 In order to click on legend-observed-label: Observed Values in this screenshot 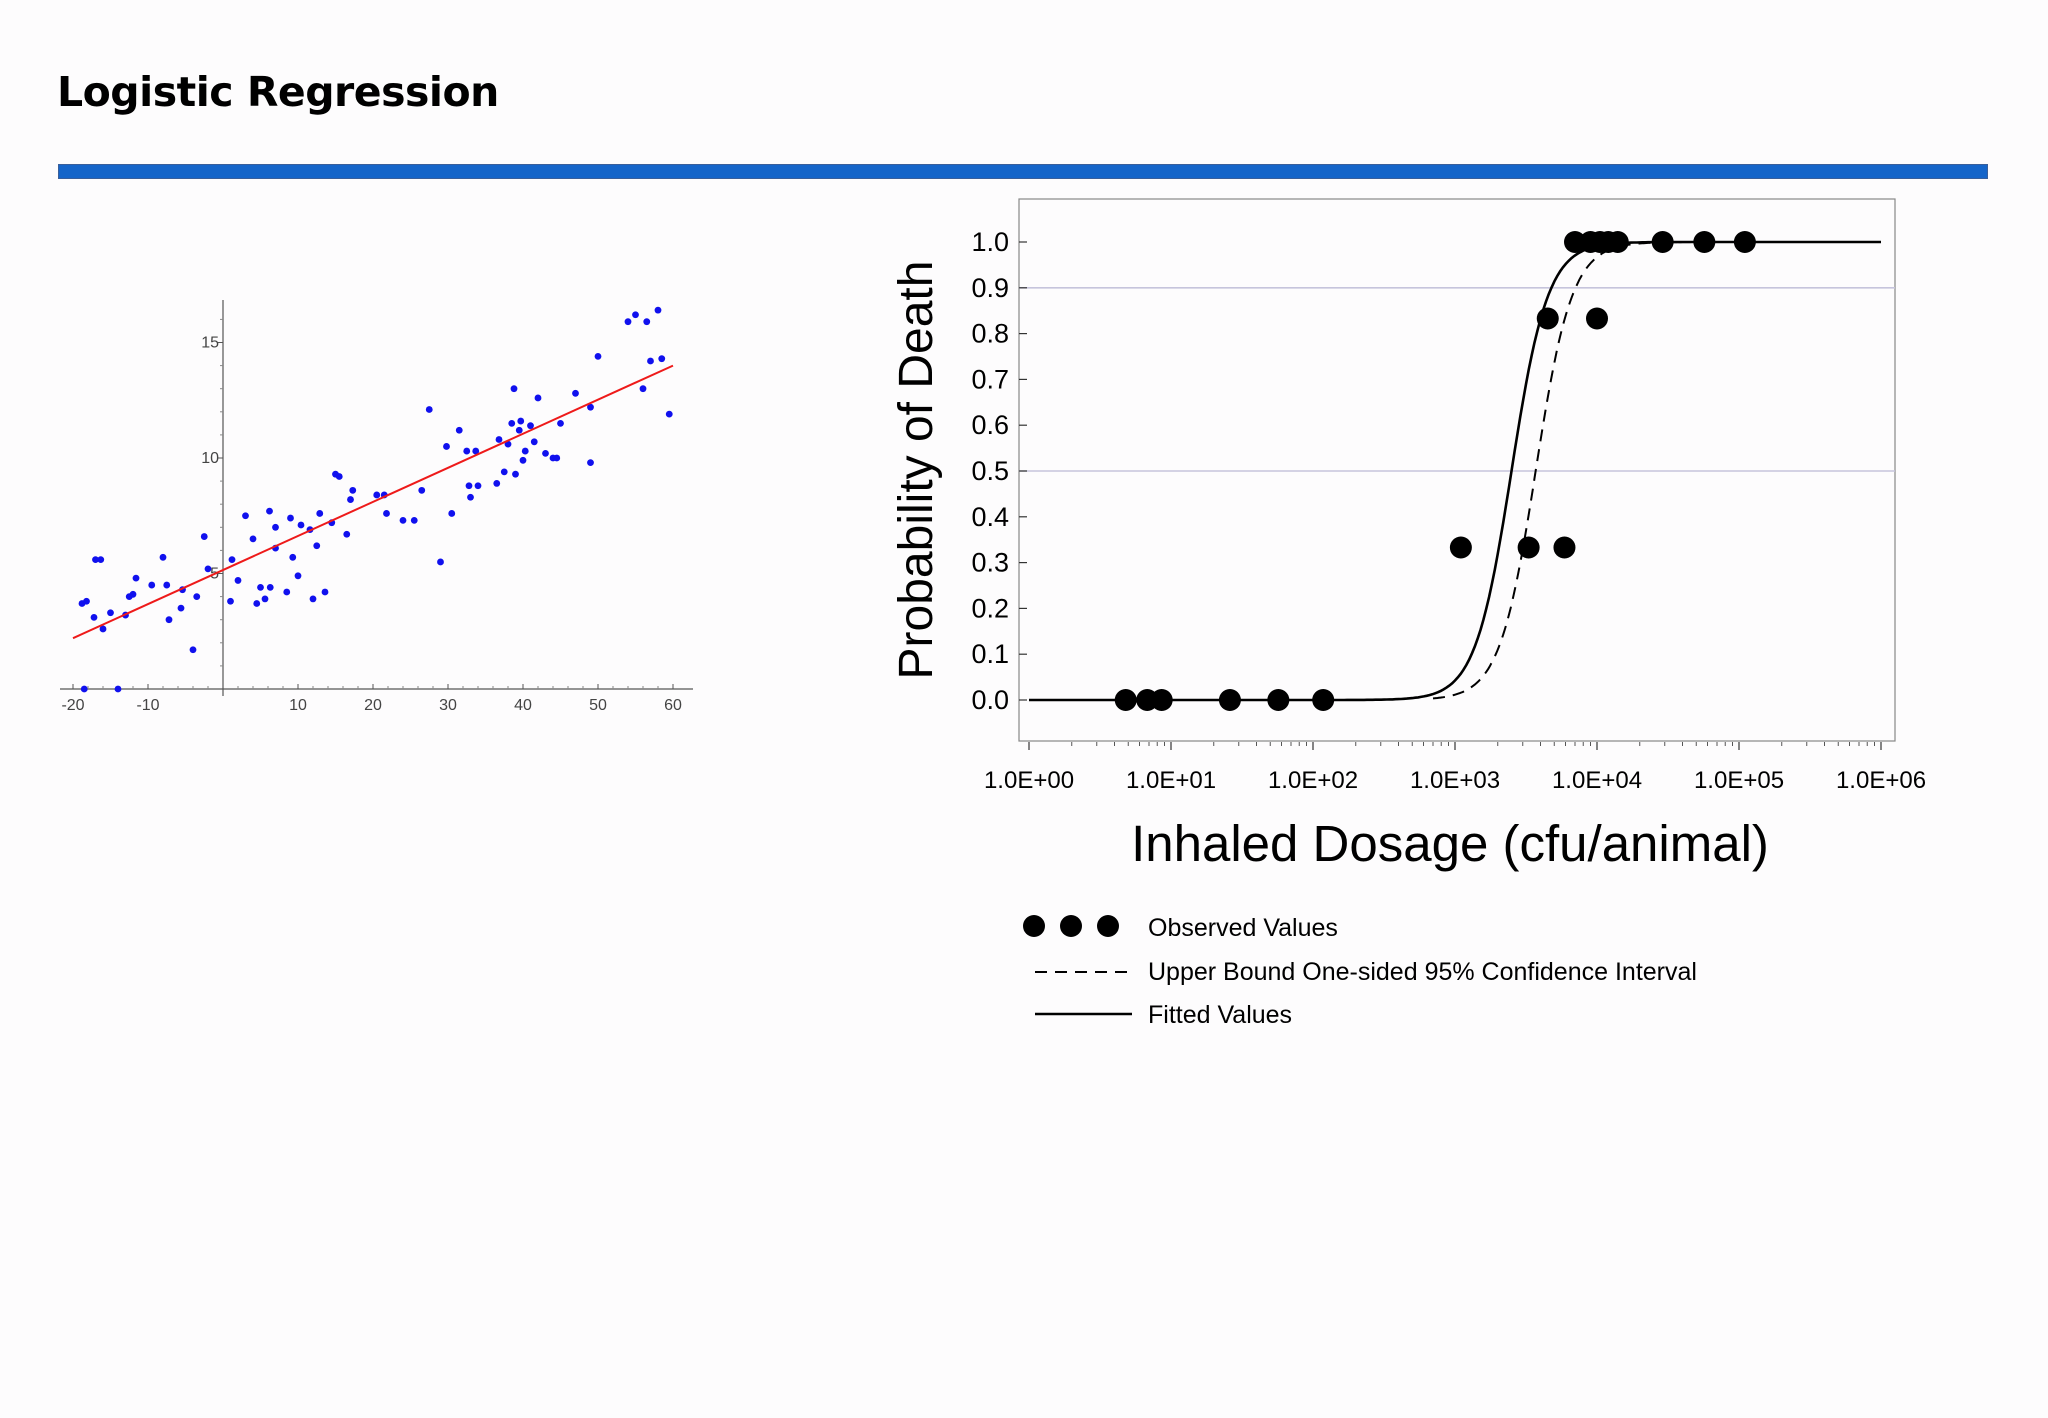, I will do `click(1243, 928)`.